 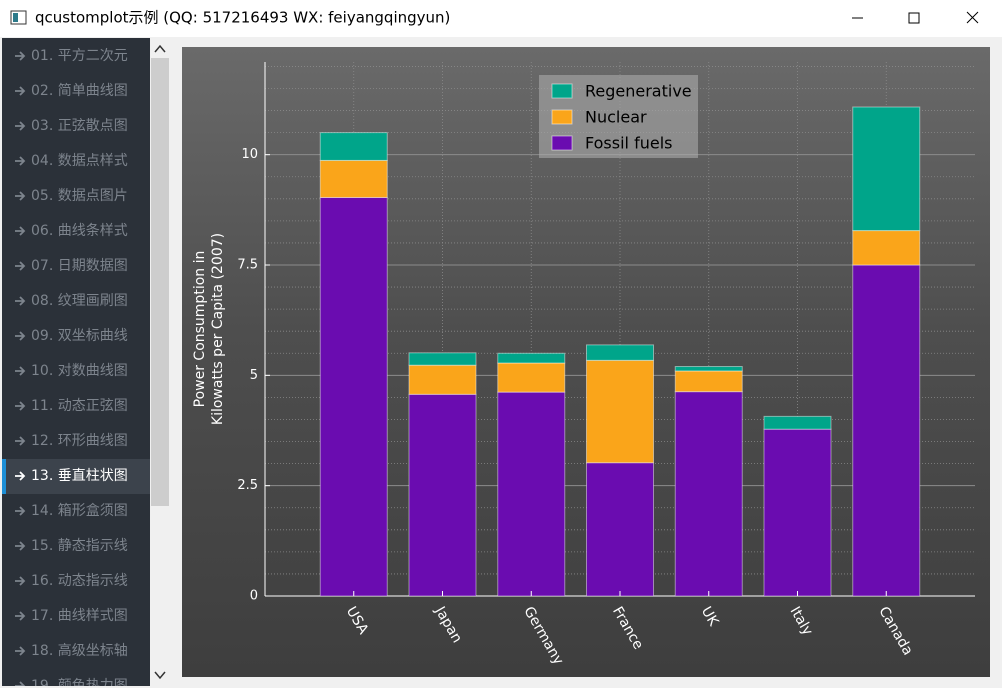 I want to click on selected-item-bg, so click(x=76, y=476).